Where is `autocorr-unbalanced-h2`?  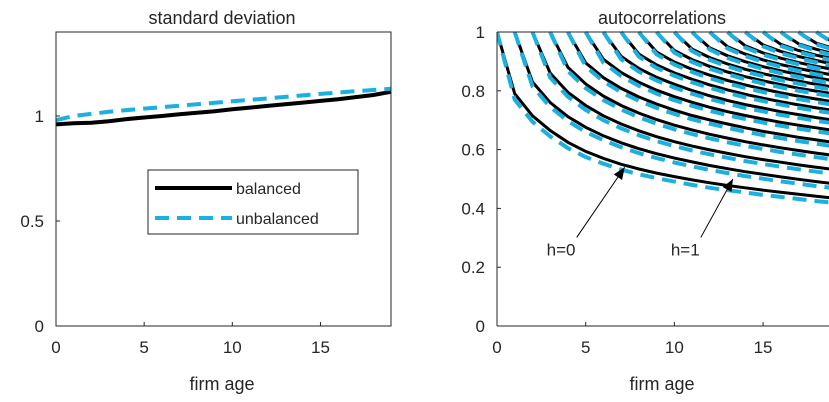
autocorr-unbalanced-h2 is located at coordinates (679, 103).